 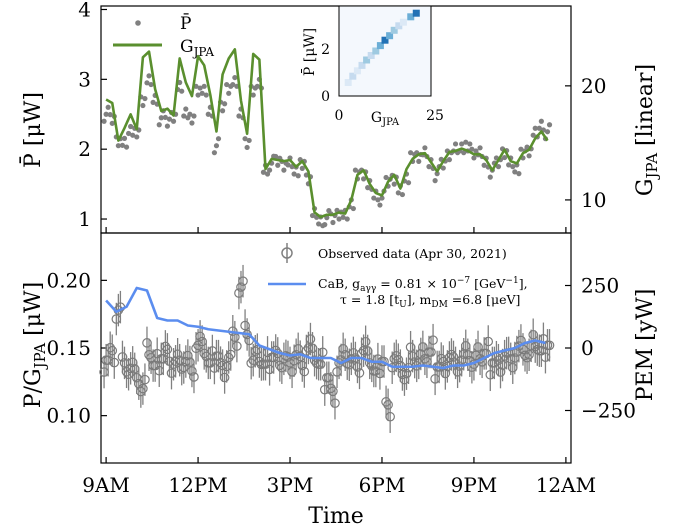 What do you see at coordinates (106, 485) in the screenshot?
I see `x-tick-label: 9AM` at bounding box center [106, 485].